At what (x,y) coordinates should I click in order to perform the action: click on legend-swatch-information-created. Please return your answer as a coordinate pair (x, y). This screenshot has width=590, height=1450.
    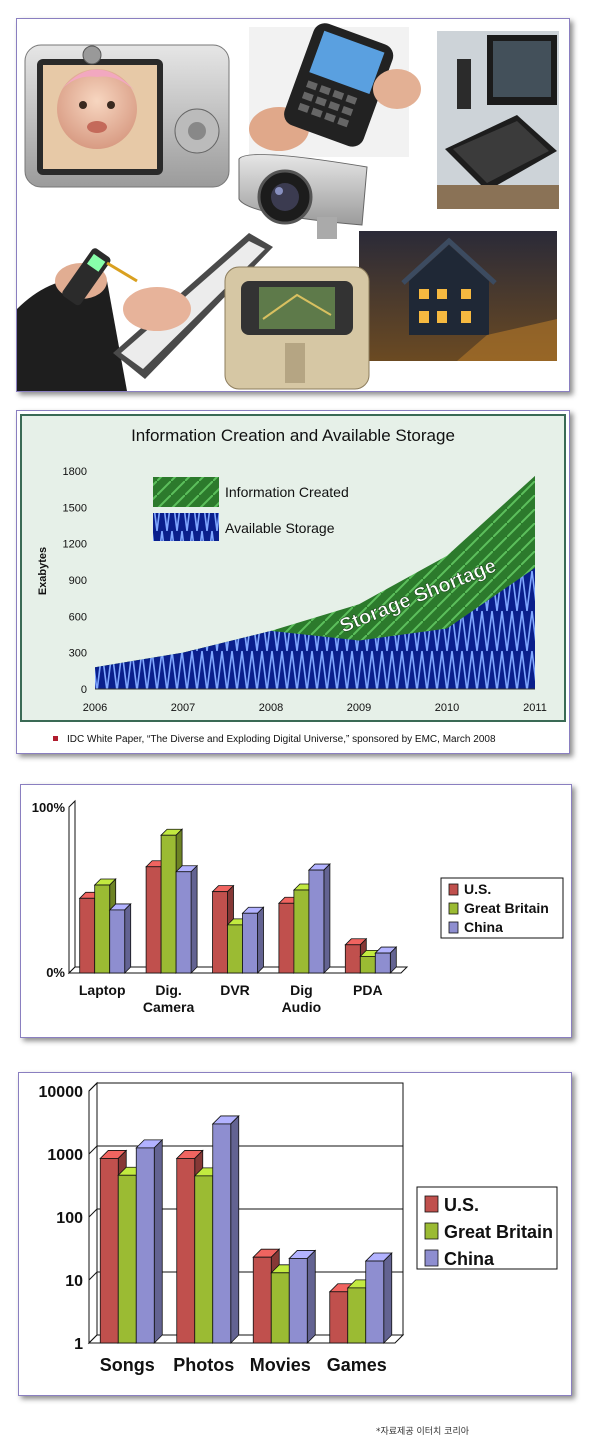
    Looking at the image, I should click on (186, 492).